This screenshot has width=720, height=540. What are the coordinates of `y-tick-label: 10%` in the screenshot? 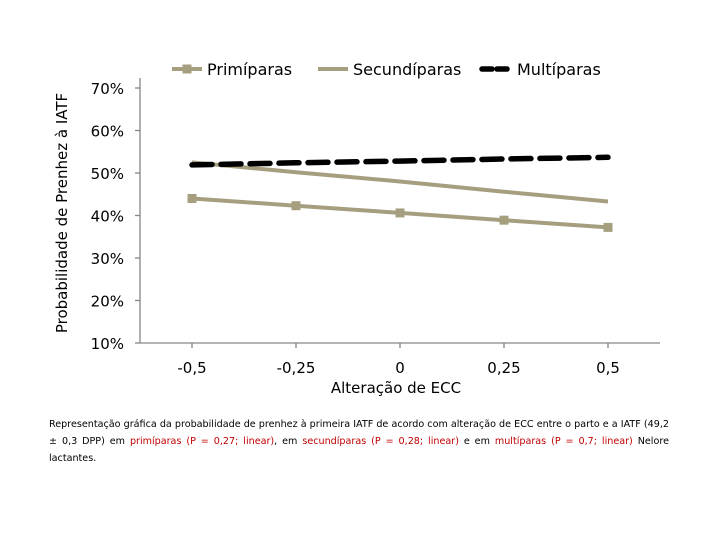 It's located at (107, 344).